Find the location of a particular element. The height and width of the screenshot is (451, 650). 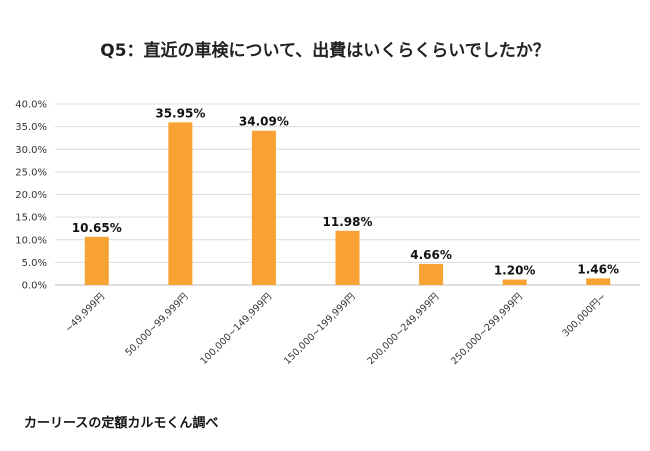

y-tick-label: 15.0% is located at coordinates (31, 218).